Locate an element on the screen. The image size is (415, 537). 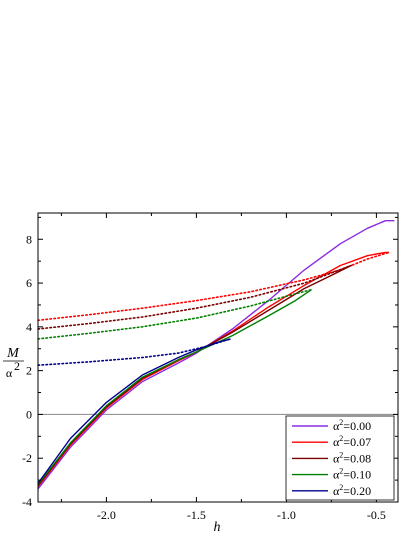
x-tick-label: -1.0 is located at coordinates (286, 515).